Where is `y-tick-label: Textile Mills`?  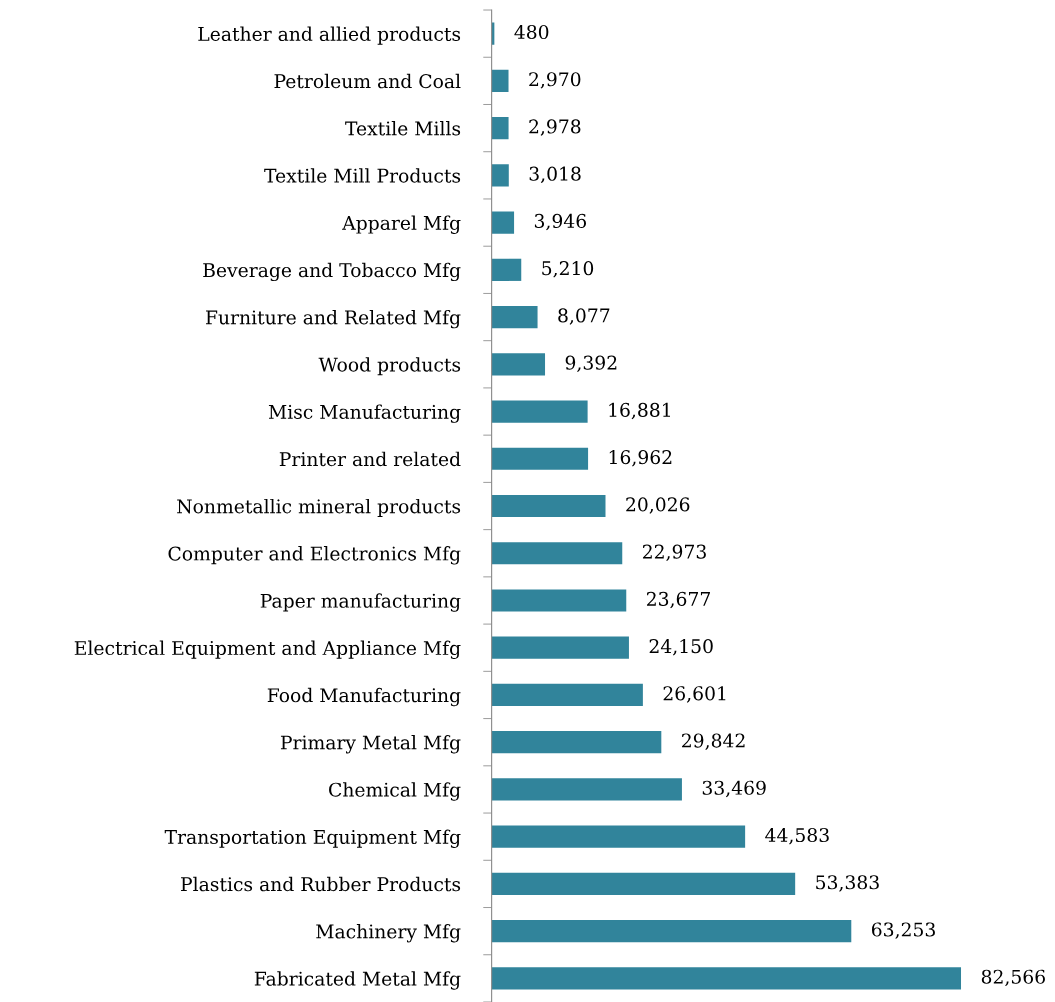 y-tick-label: Textile Mills is located at coordinates (403, 128).